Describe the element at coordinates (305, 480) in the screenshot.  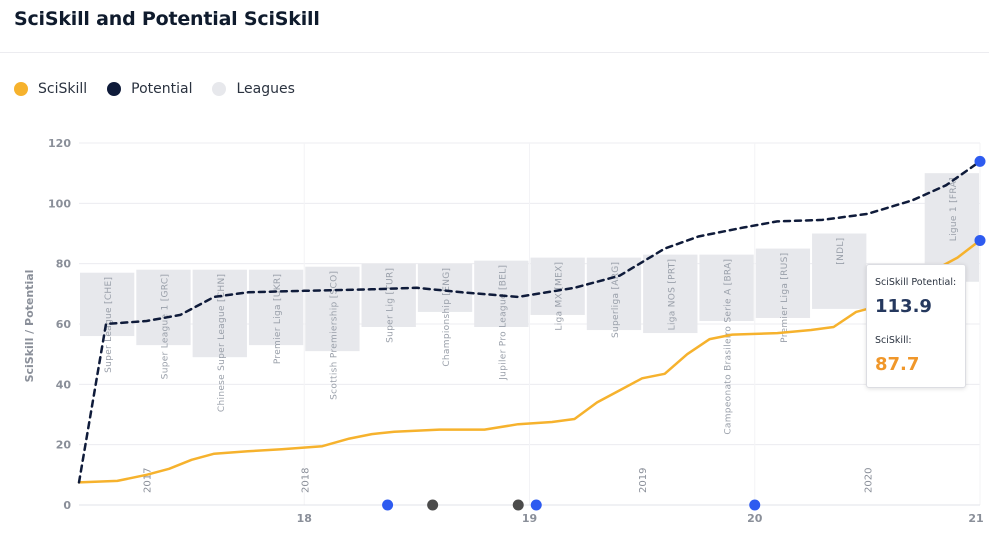
I see `year-tick-label: 2018` at that location.